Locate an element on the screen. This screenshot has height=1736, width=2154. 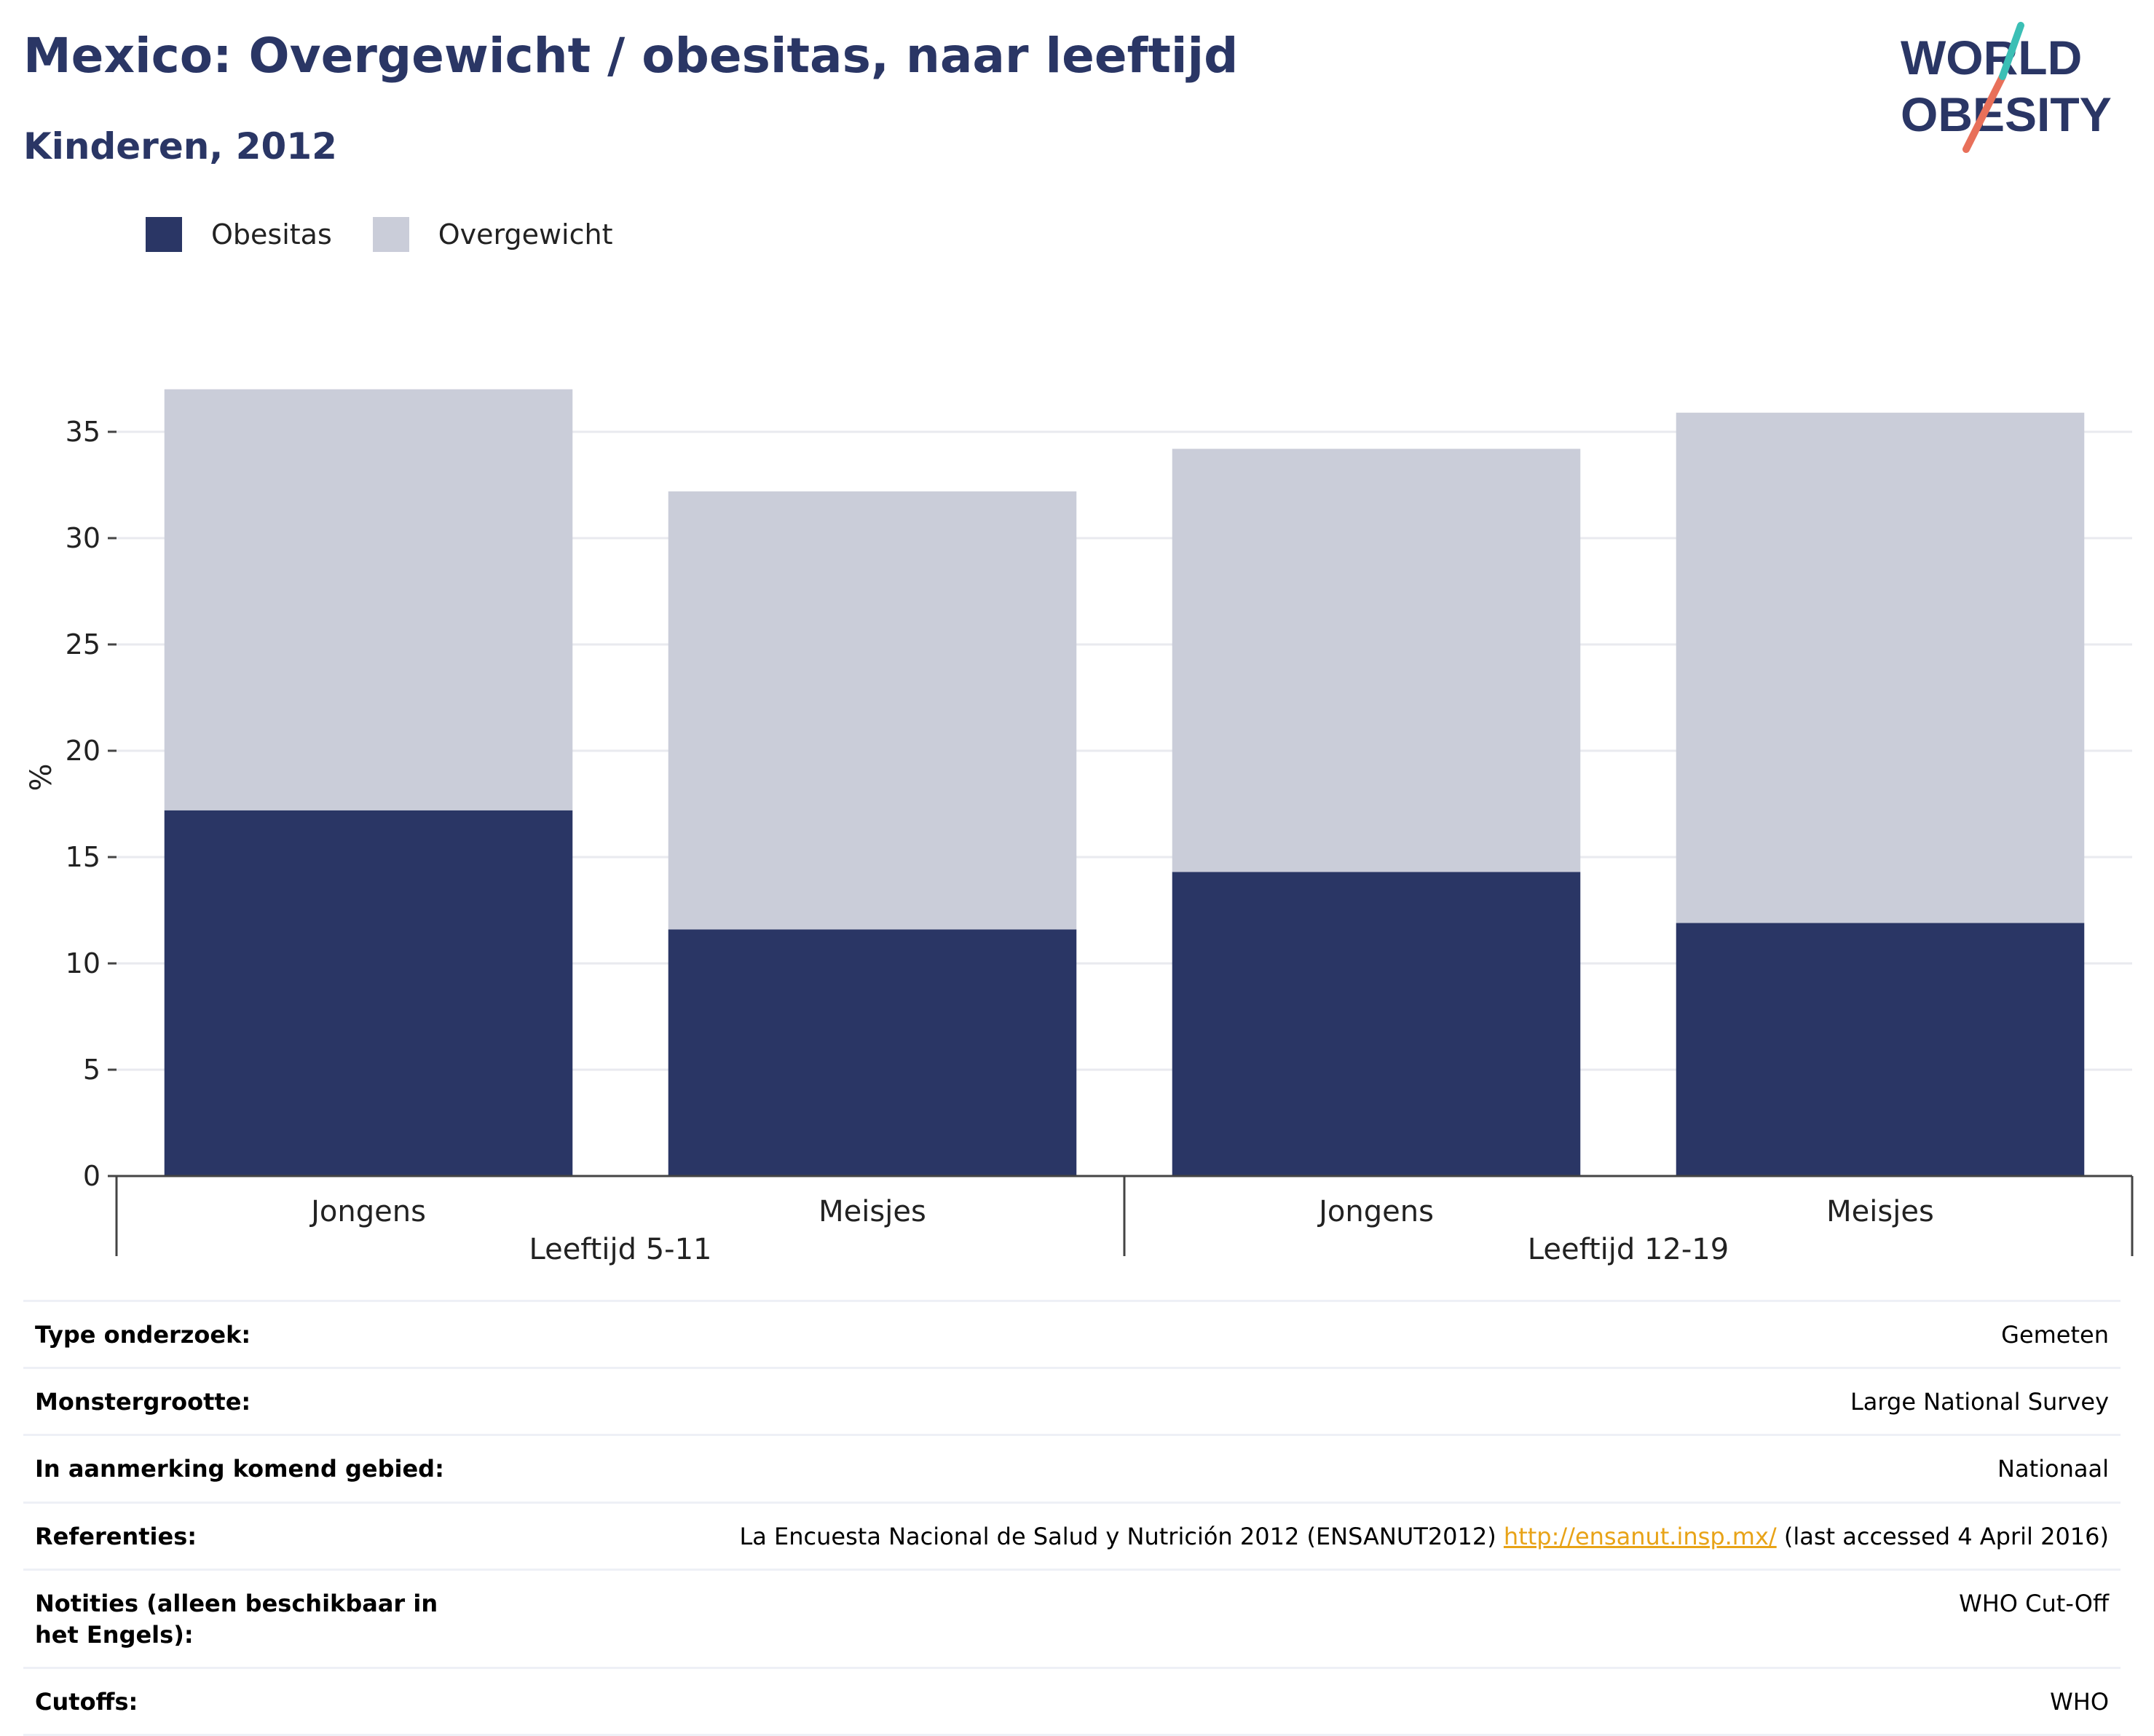
info-value: Large National Survey is located at coordinates (1309, 1401).